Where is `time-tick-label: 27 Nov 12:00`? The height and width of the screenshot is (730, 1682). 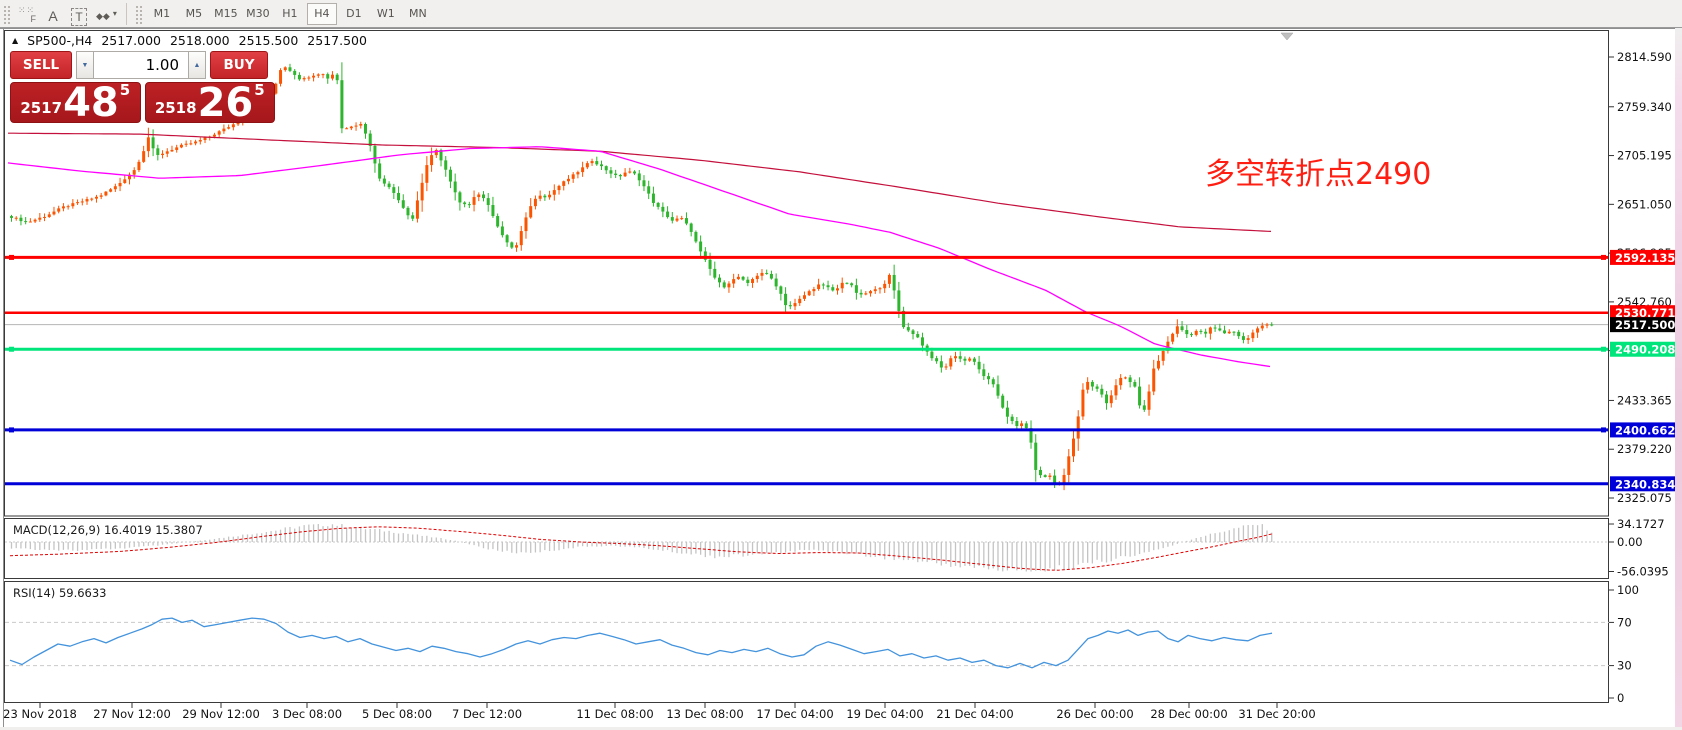
time-tick-label: 27 Nov 12:00 is located at coordinates (132, 714).